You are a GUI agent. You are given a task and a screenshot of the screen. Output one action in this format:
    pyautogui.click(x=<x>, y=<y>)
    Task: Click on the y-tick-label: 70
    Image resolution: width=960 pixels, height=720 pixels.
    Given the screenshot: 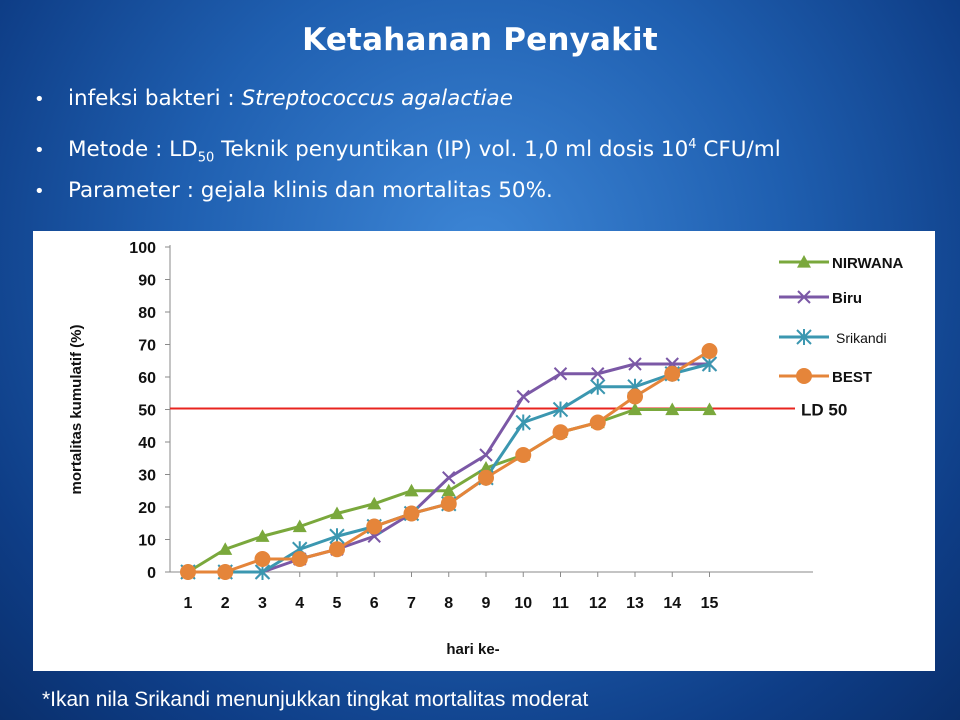 What is the action you would take?
    pyautogui.click(x=147, y=346)
    